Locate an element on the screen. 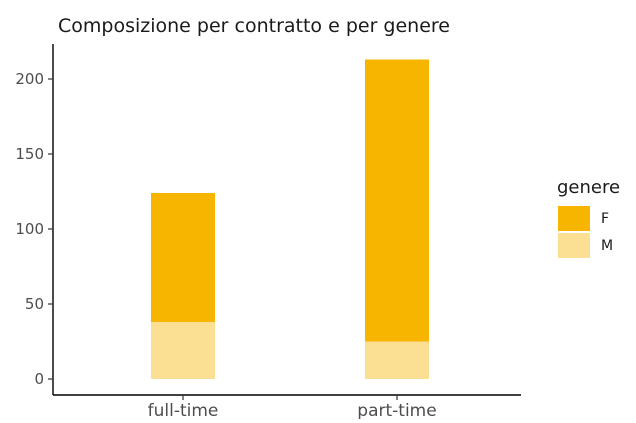 This screenshot has height=423, width=636. bar-part-time-F is located at coordinates (397, 200).